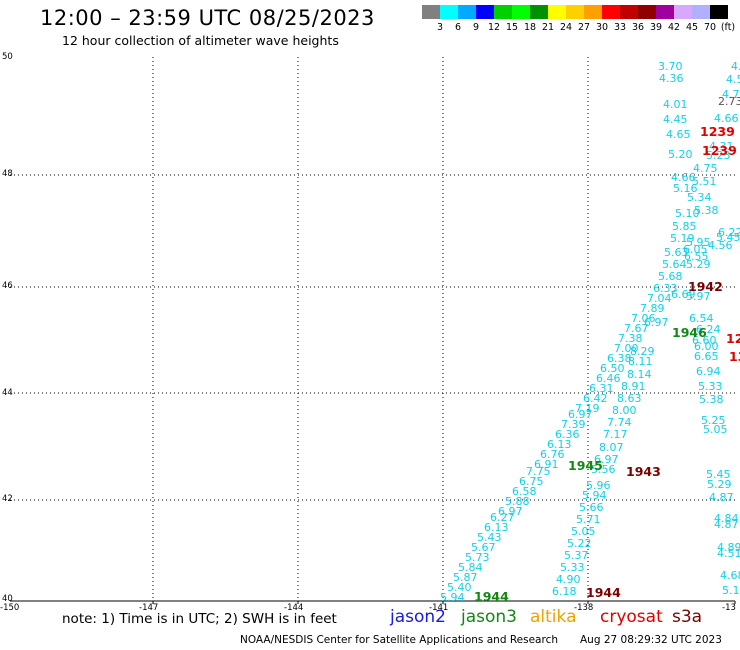 The image size is (740, 650). Describe the element at coordinates (531, 481) in the screenshot. I see `wave-height-value: 6.75` at that location.